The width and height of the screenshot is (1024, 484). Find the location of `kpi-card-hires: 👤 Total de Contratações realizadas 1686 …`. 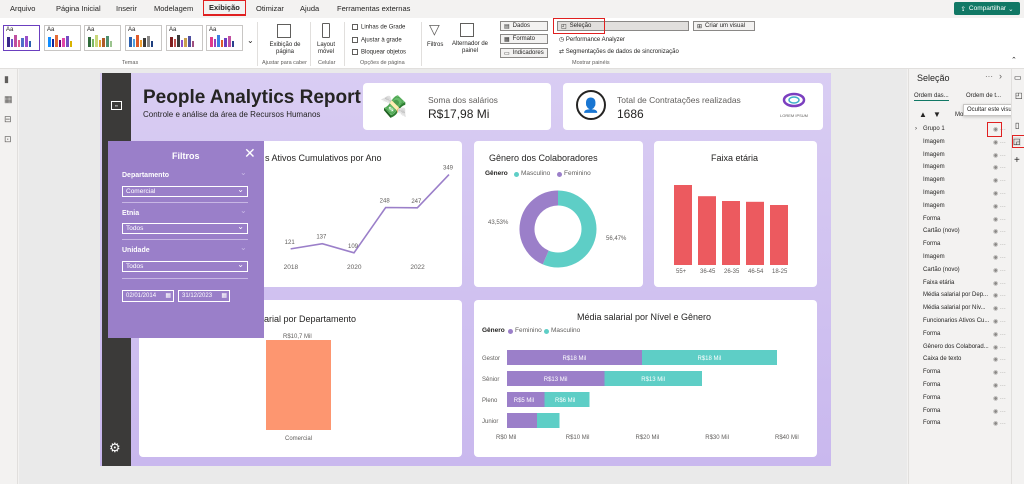

kpi-card-hires: 👤 Total de Contratações realizadas 1686 … is located at coordinates (693, 106).